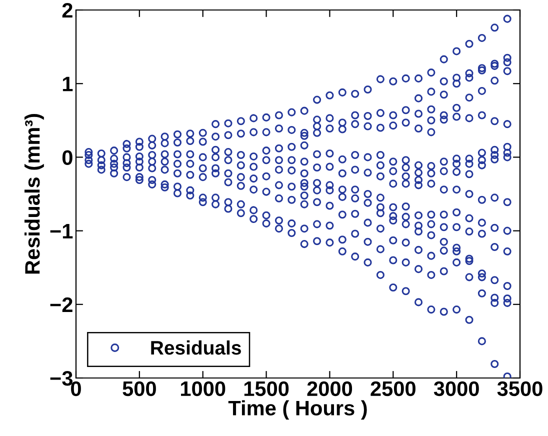 The height and width of the screenshot is (436, 548). Describe the element at coordinates (203, 388) in the screenshot. I see `x-tick-label: 1000` at that location.